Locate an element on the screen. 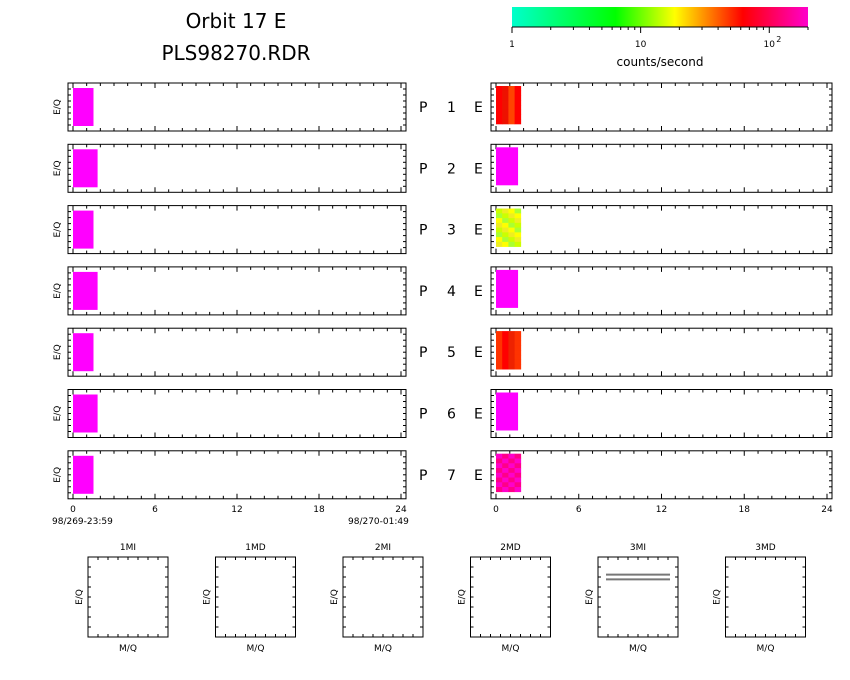  colorbar-label: counts/second is located at coordinates (660, 62).